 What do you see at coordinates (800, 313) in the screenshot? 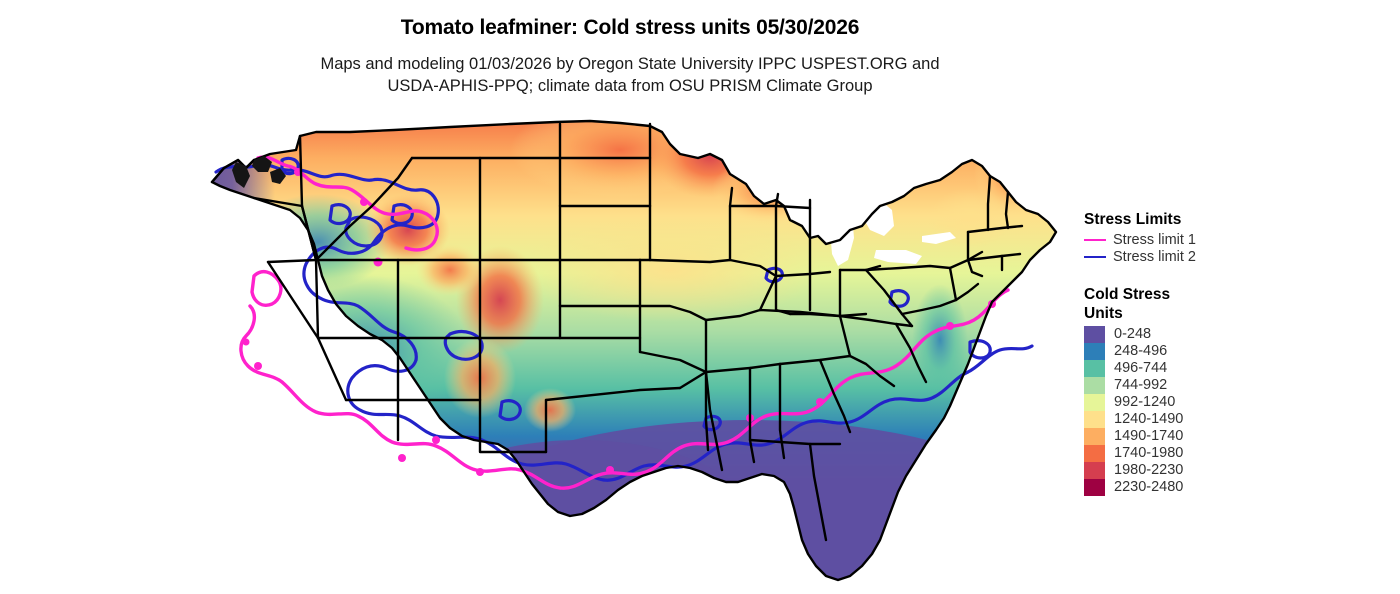
I see `border-ky-tn` at bounding box center [800, 313].